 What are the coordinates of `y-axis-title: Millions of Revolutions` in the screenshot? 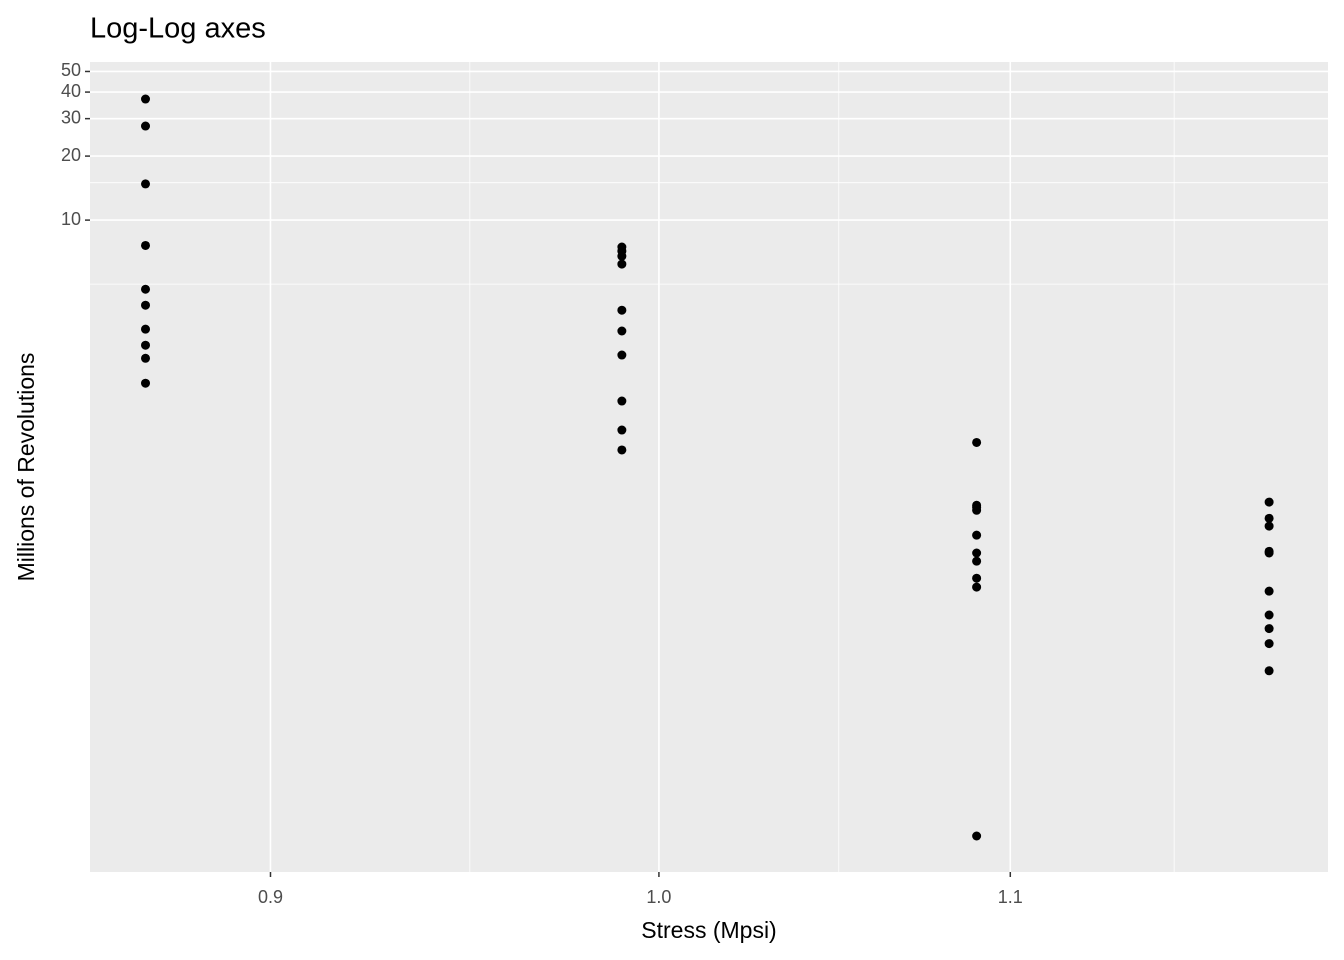 It's located at (26, 467).